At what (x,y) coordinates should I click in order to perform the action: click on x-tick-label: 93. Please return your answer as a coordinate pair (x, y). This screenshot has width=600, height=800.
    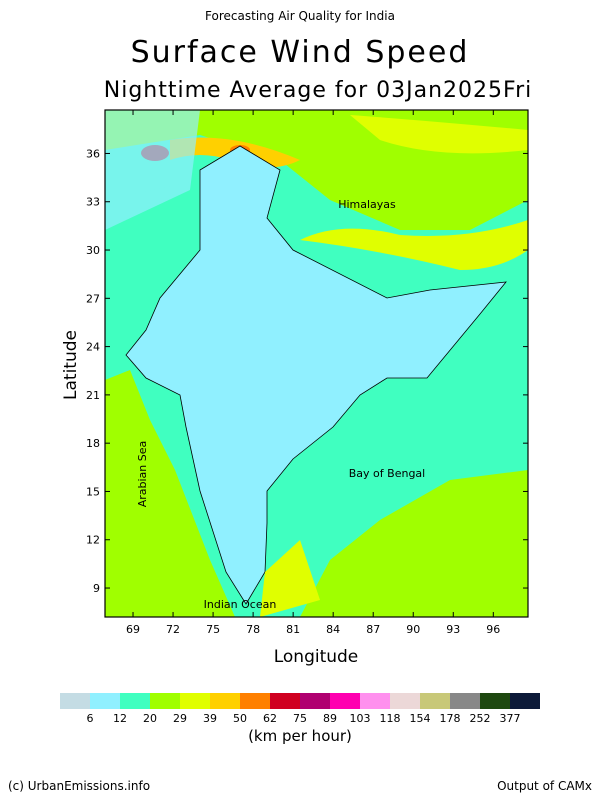
    Looking at the image, I should click on (453, 629).